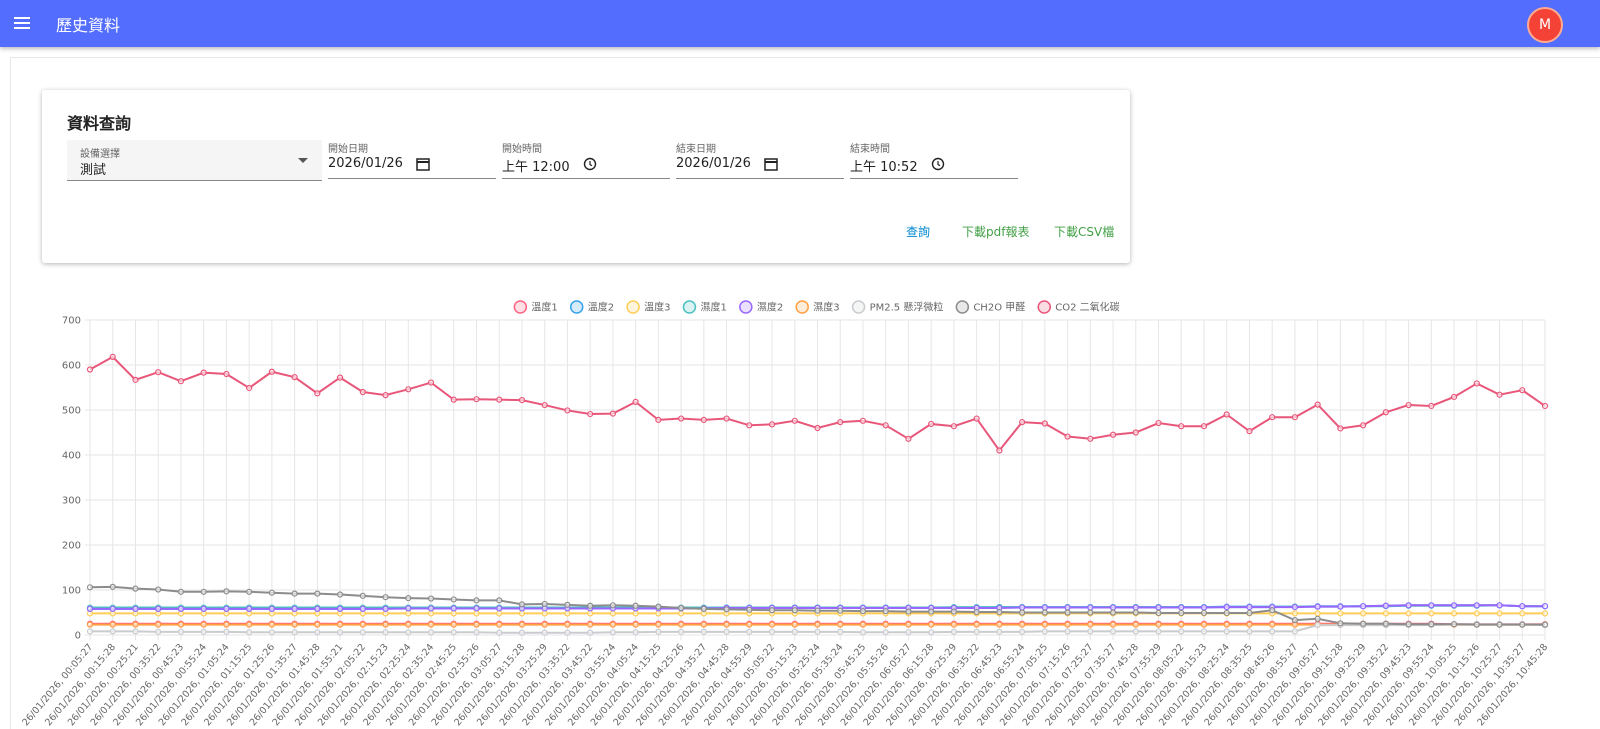  What do you see at coordinates (918, 231) in the screenshot?
I see `action-button: 查詢` at bounding box center [918, 231].